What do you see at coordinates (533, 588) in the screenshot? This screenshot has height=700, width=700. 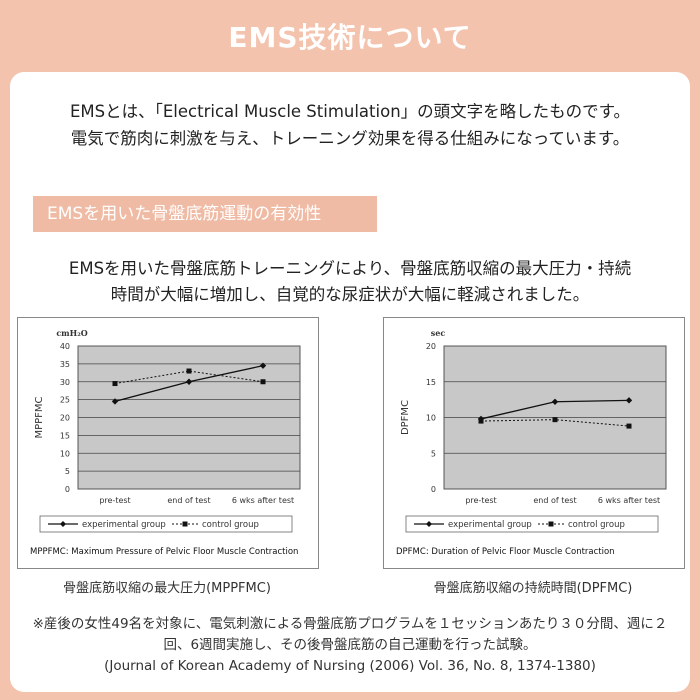 I see `chart-dpfmc-caption: 骨盤底筋収縮の持続時間(DPFMC)` at bounding box center [533, 588].